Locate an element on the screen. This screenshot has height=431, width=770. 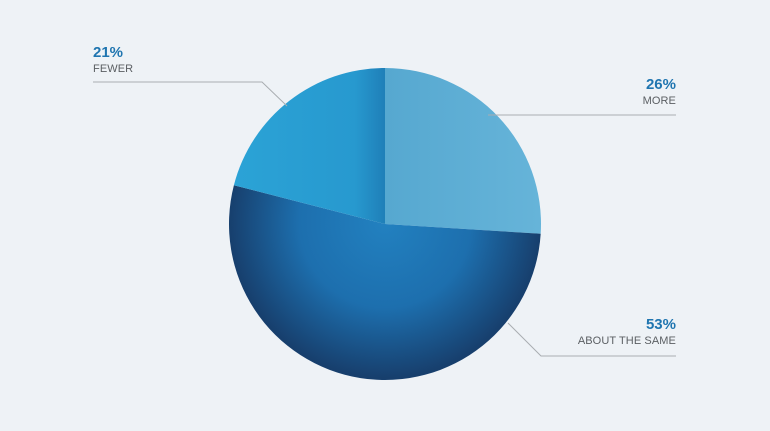
label-more: 26% MORE is located at coordinates (659, 92).